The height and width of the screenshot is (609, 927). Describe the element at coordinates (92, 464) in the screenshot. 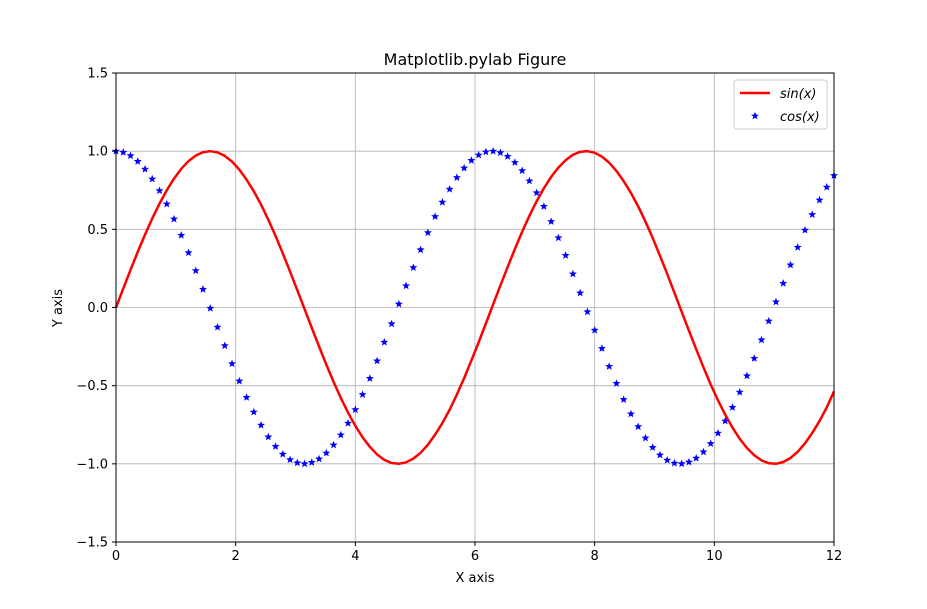

I see `y-tick-label: −1.0` at that location.